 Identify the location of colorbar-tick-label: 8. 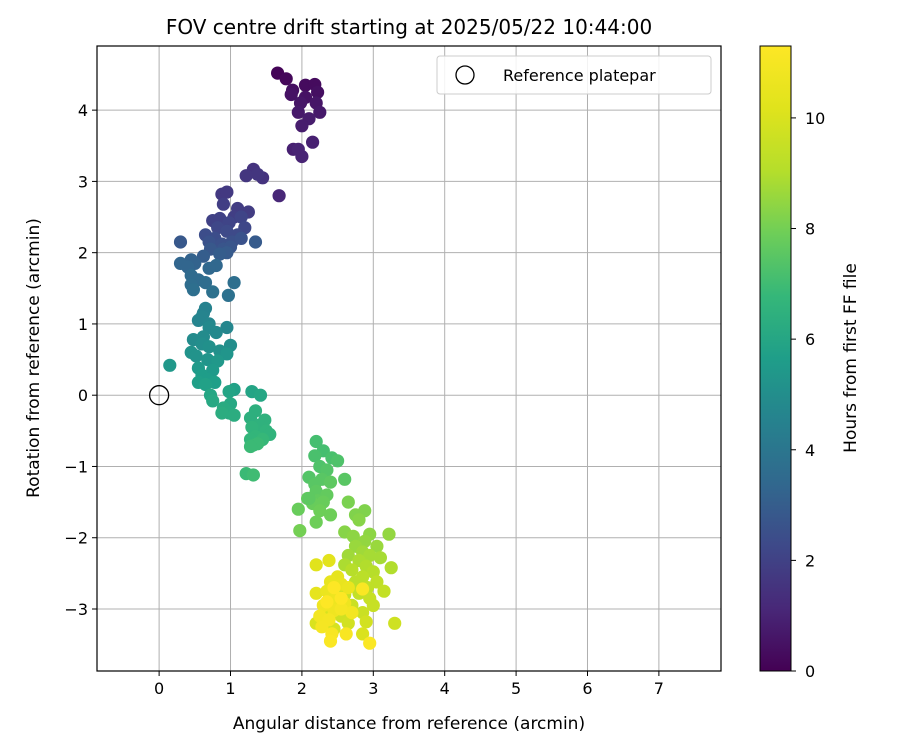
(810, 229).